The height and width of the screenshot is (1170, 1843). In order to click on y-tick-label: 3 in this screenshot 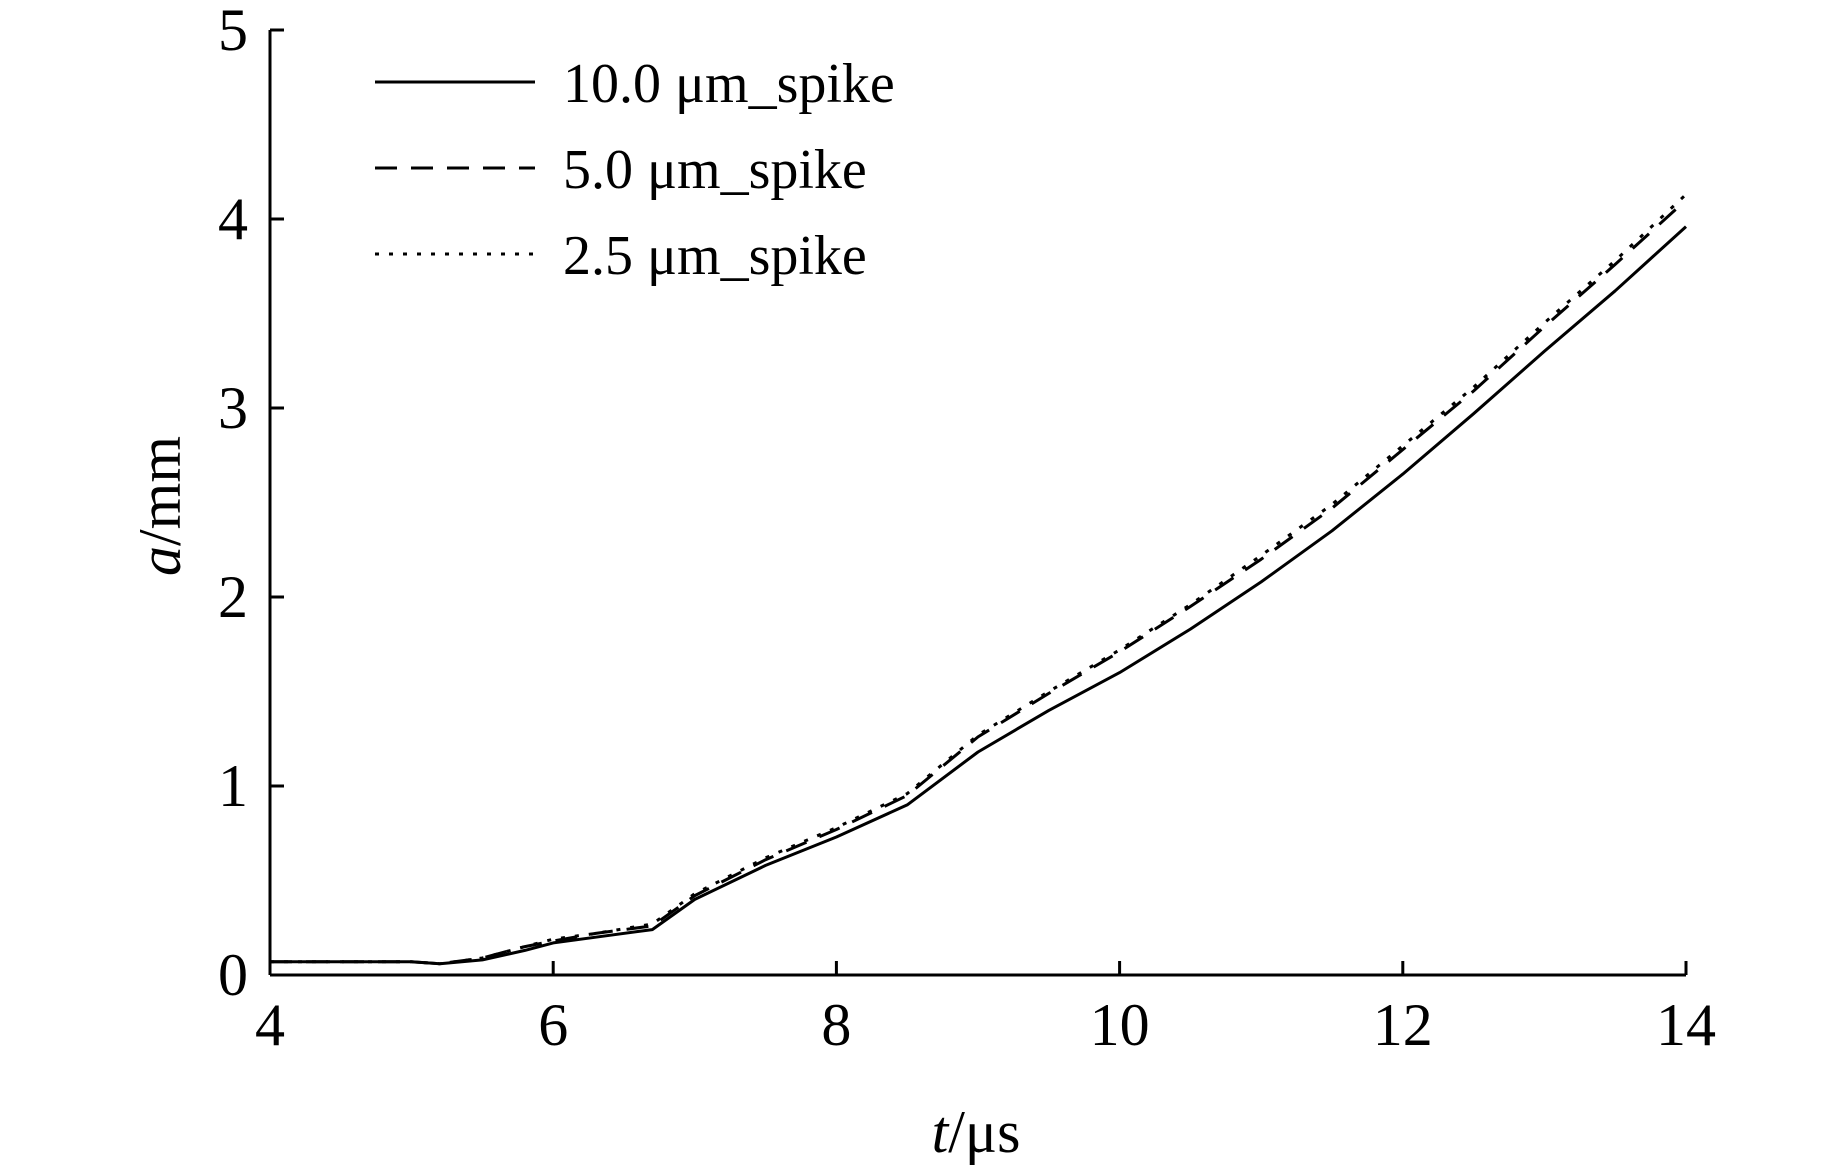, I will do `click(233, 408)`.